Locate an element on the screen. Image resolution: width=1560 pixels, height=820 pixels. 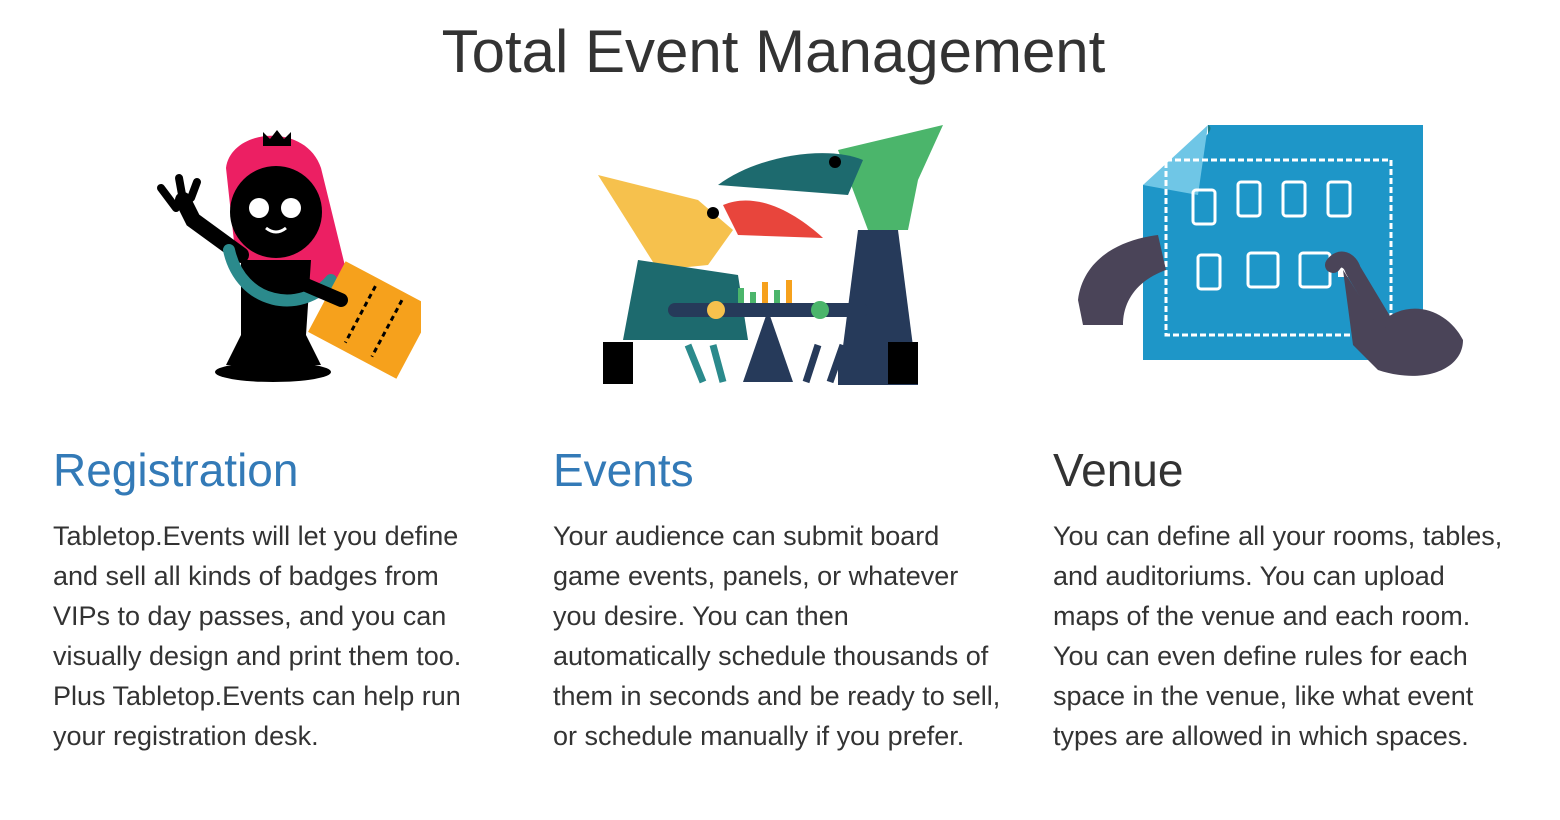
venue-map-illustration is located at coordinates (1270, 250).